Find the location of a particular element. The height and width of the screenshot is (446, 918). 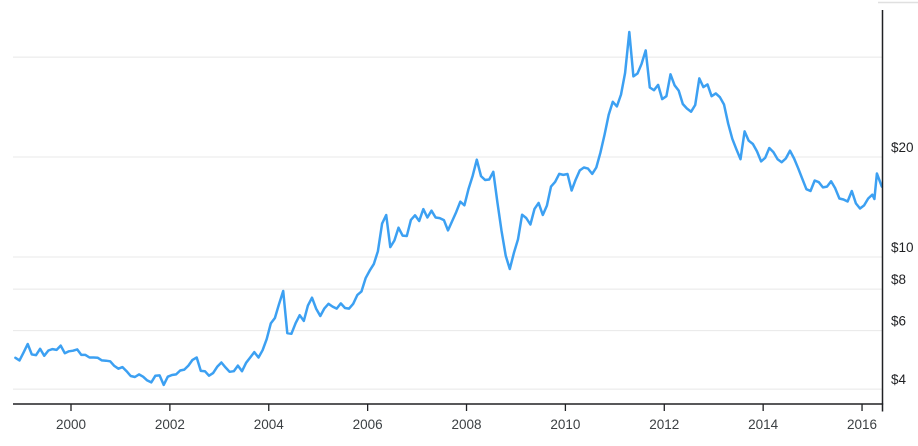

x-tick-label: 2004 is located at coordinates (269, 424).